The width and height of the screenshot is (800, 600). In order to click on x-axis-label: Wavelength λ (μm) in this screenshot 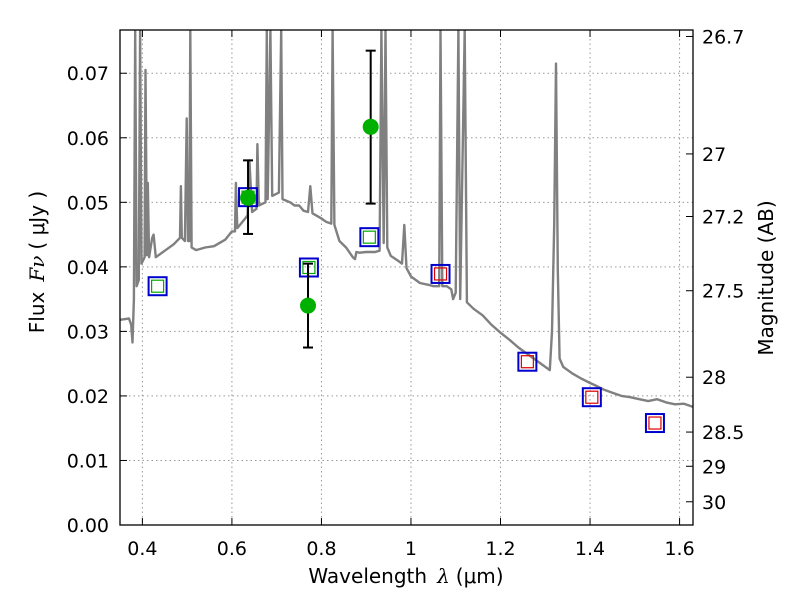, I will do `click(405, 576)`.